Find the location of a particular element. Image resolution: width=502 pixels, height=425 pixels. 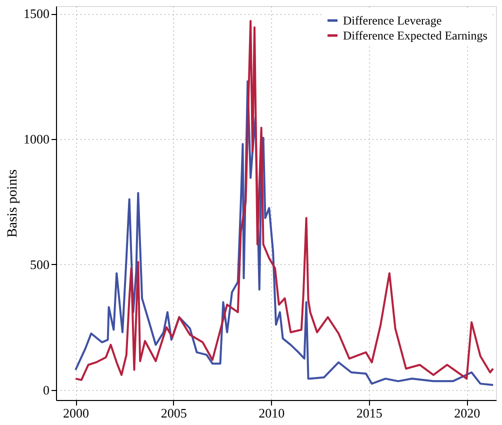

y-axis-title: Basis points is located at coordinates (13, 203).